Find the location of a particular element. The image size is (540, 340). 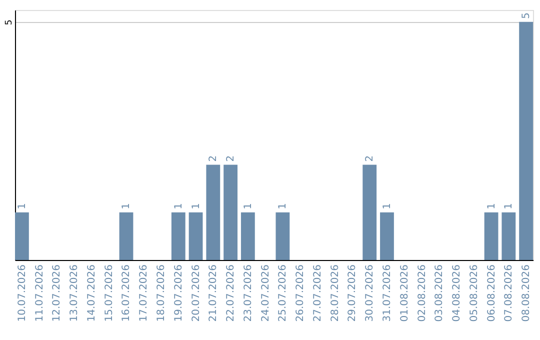

x-tick-label: 14.07.2026 is located at coordinates (92, 293).